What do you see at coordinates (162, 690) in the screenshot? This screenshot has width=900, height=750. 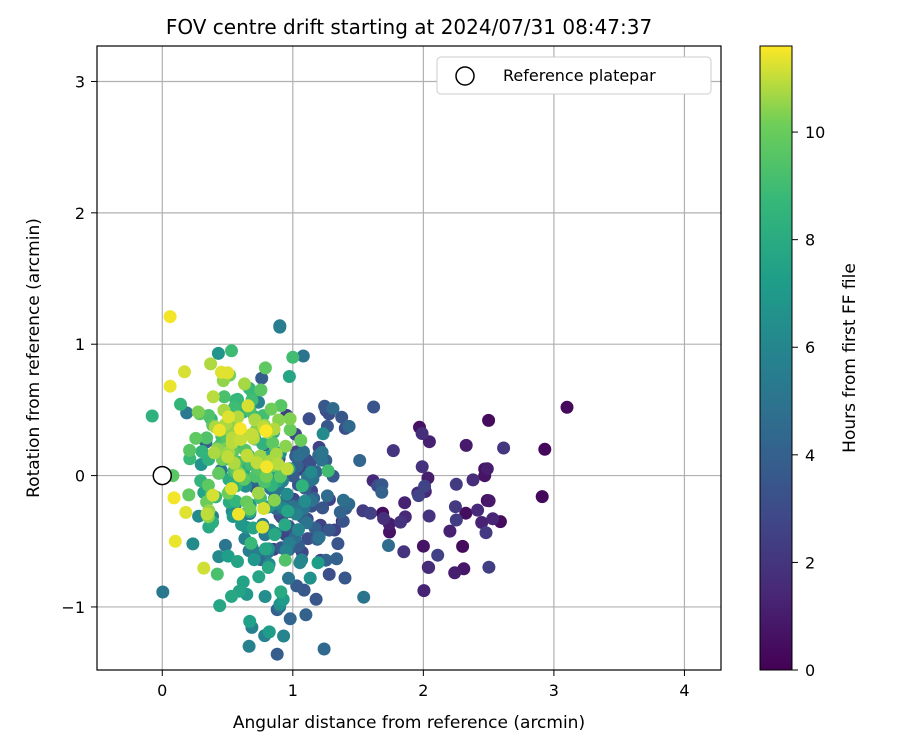 I see `x-tick-label: 0` at bounding box center [162, 690].